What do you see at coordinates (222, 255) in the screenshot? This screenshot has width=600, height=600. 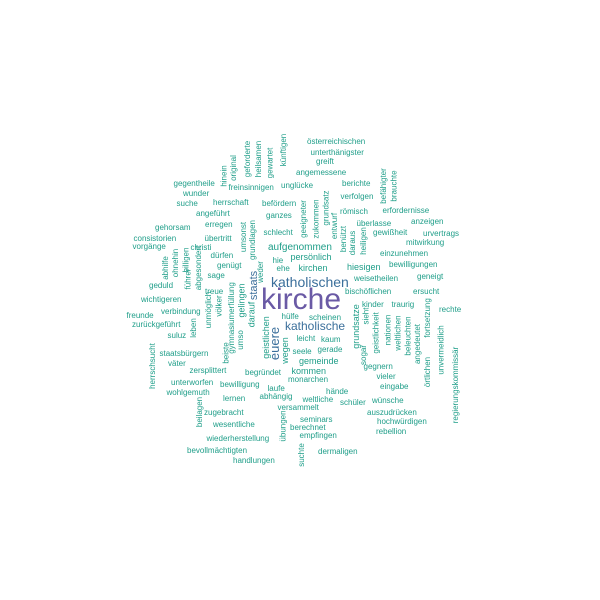 I see `word-dürfen: dürfen` at bounding box center [222, 255].